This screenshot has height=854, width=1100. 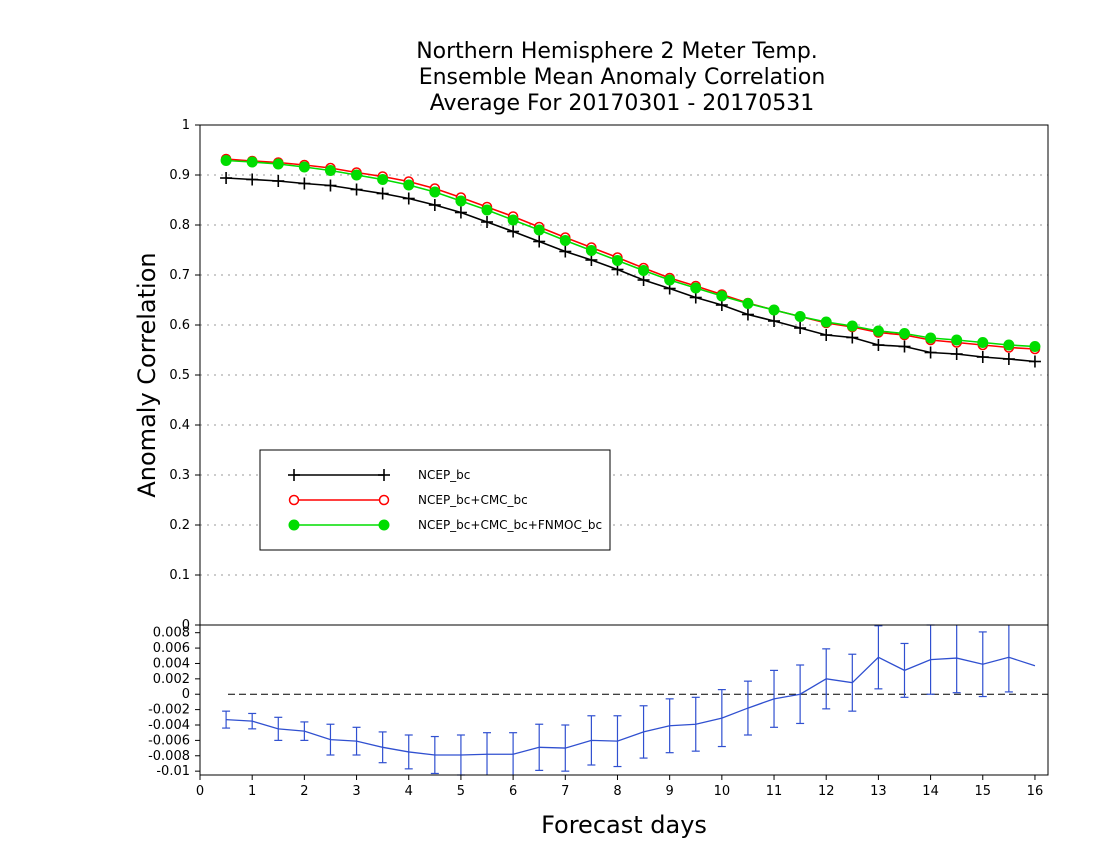 What do you see at coordinates (200, 791) in the screenshot?
I see `x-tick-label: 0` at bounding box center [200, 791].